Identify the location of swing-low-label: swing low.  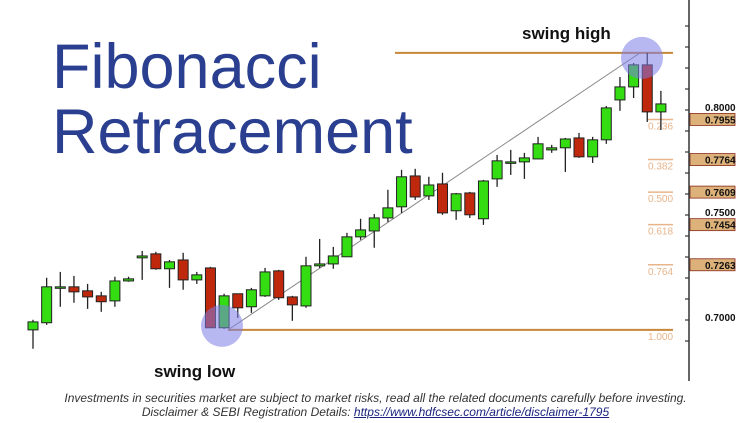
(195, 371).